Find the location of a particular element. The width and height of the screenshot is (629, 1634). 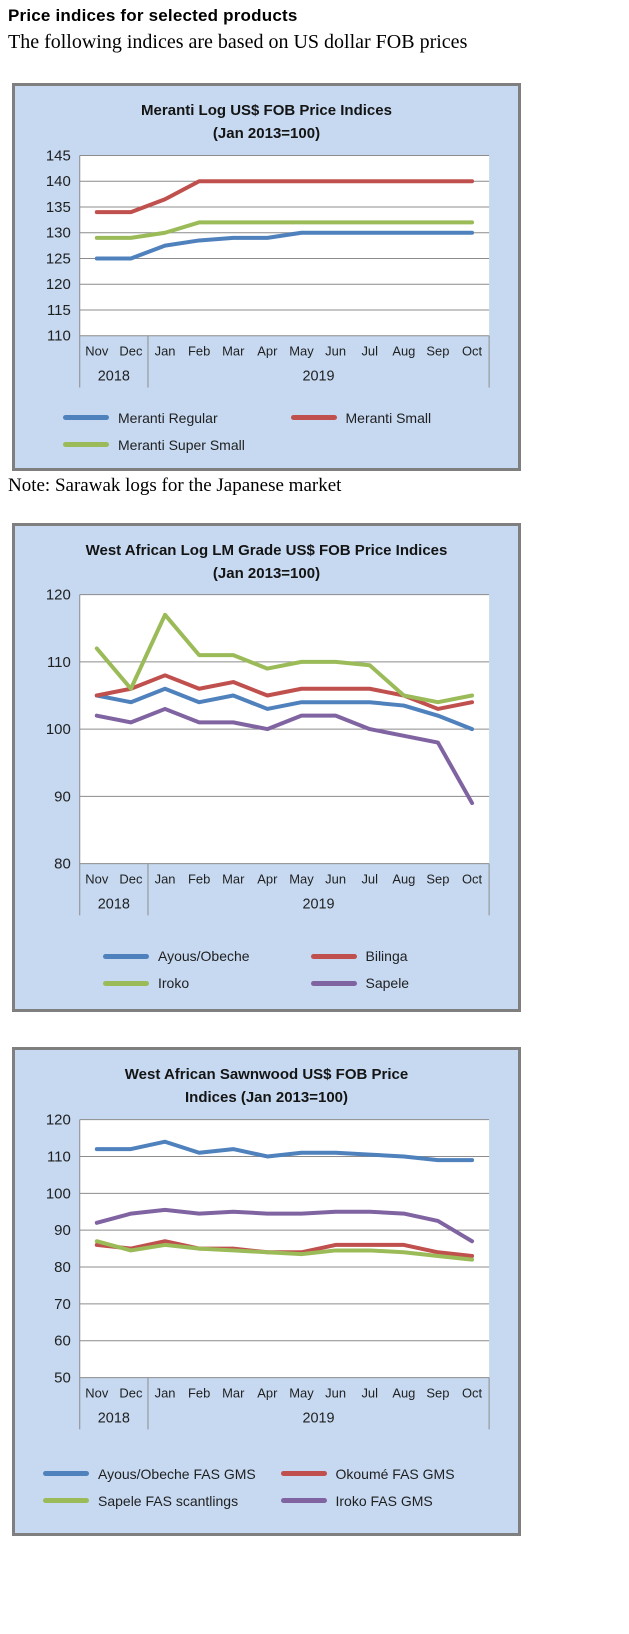

y-axis-tick-label: 50 is located at coordinates (62, 1377).